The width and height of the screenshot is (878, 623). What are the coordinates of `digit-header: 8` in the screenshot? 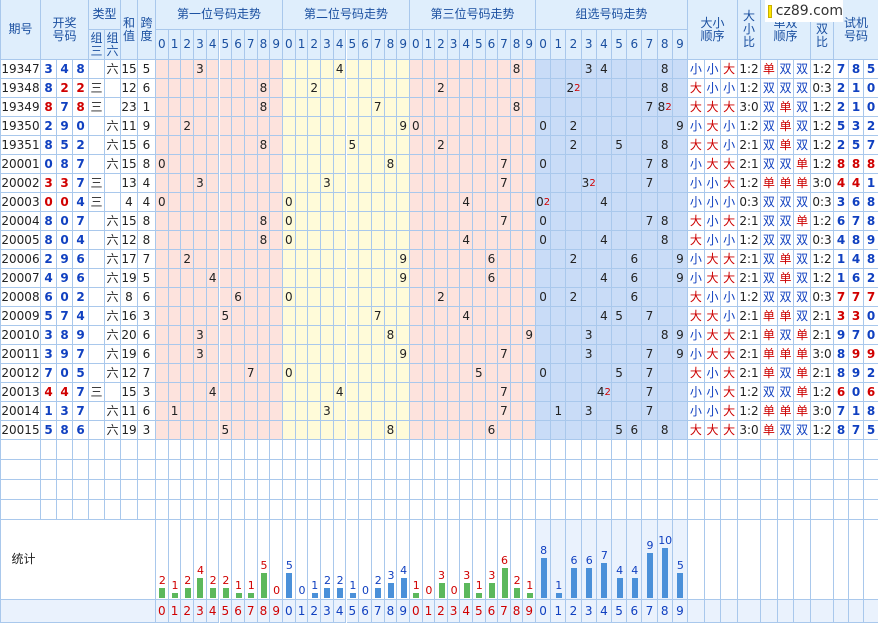 It's located at (391, 45).